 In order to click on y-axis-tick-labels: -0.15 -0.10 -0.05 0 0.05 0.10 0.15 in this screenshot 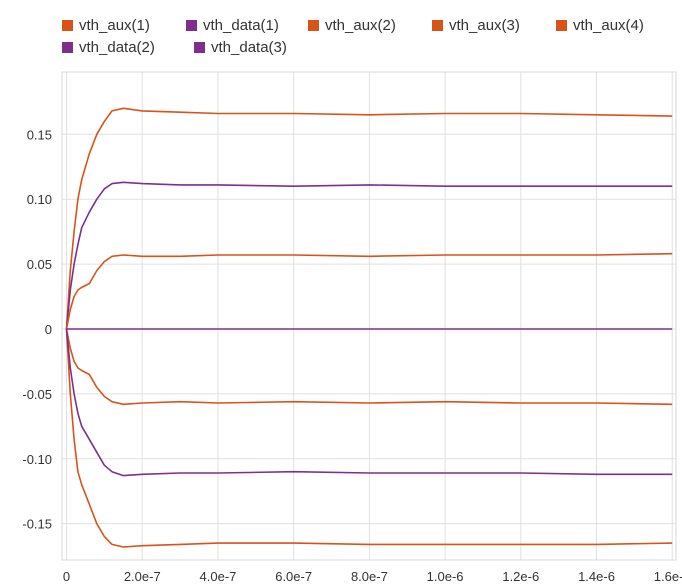, I will do `click(37, 329)`.